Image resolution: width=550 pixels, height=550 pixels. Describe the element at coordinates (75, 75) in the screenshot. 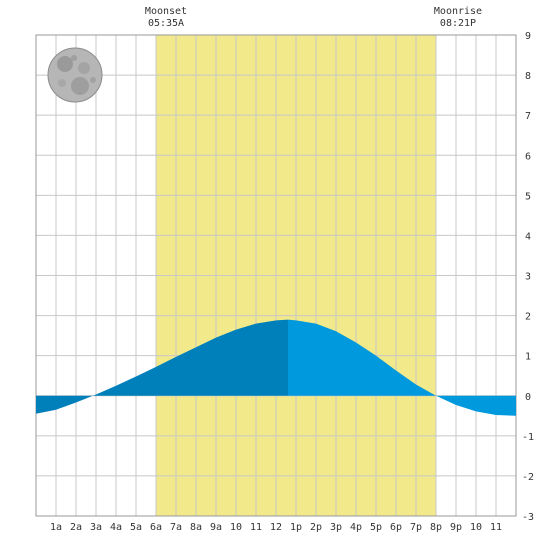

I see `full-moon-icon` at that location.